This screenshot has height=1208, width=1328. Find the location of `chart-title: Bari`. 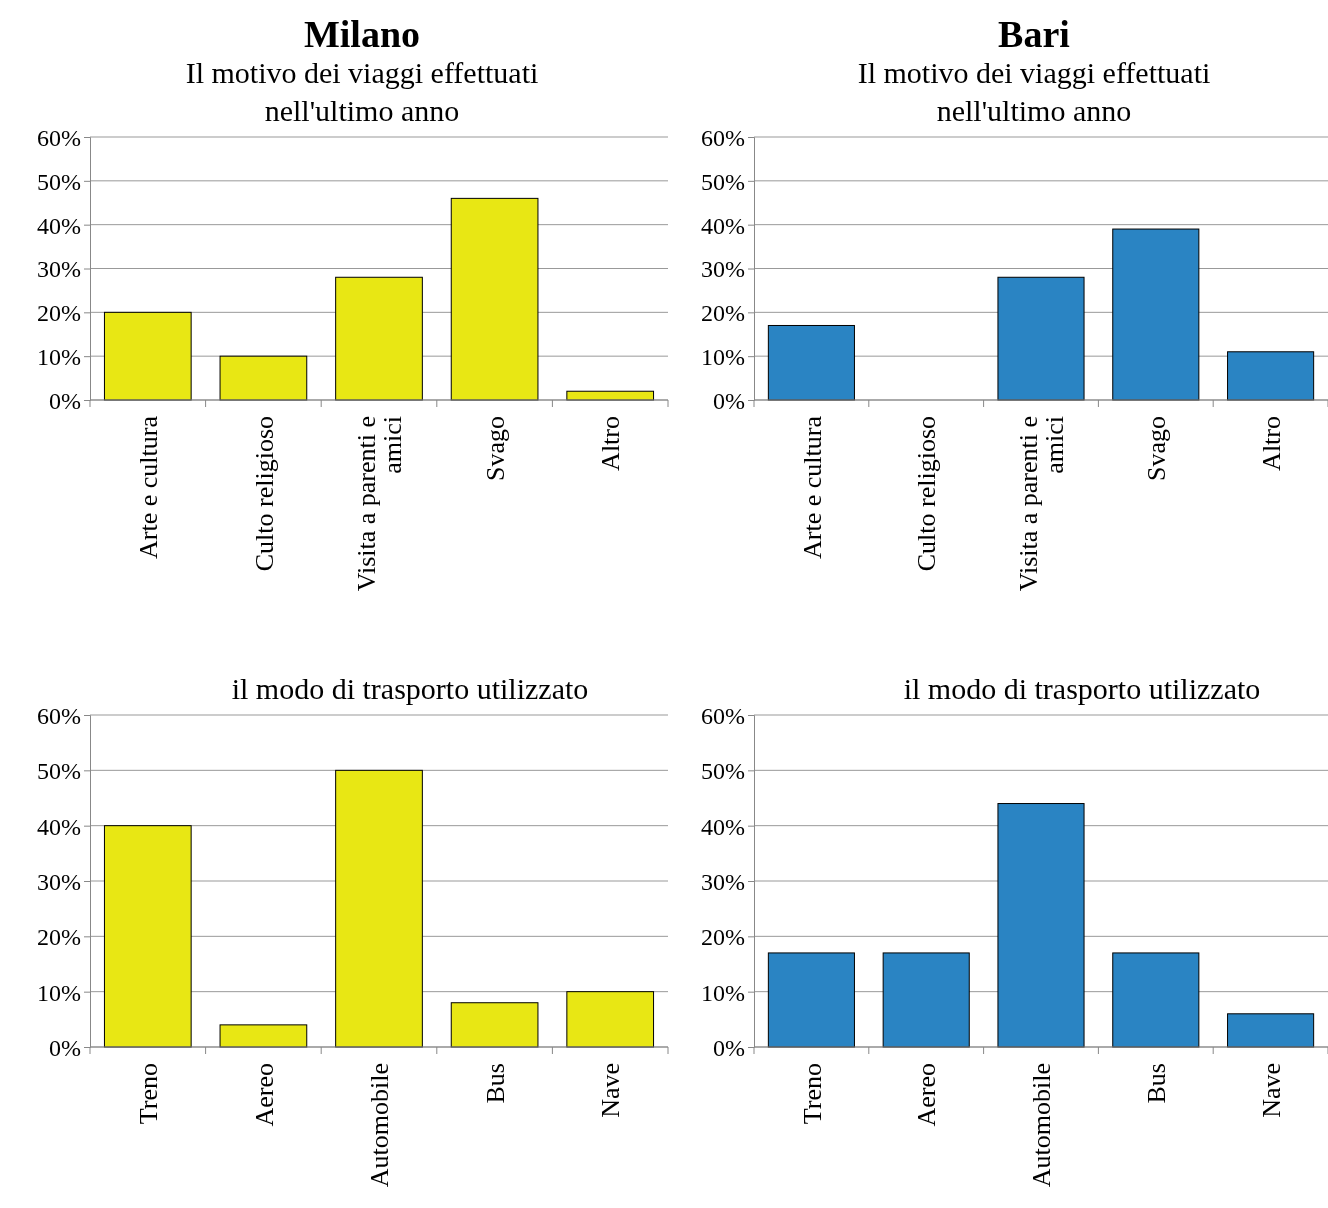

chart-title: Bari is located at coordinates (1034, 34).